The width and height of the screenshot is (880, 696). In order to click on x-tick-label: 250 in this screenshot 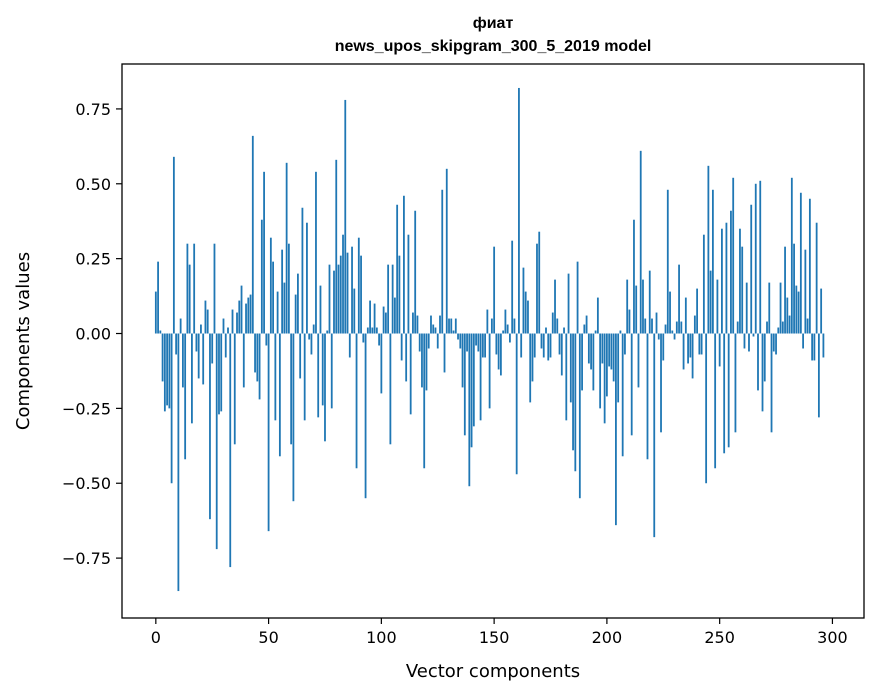, I will do `click(719, 637)`.